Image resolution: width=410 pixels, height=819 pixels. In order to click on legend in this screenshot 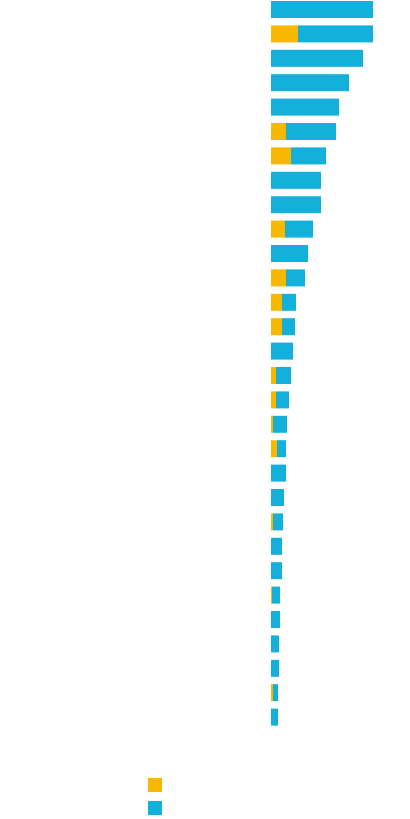, I will do `click(158, 796)`.